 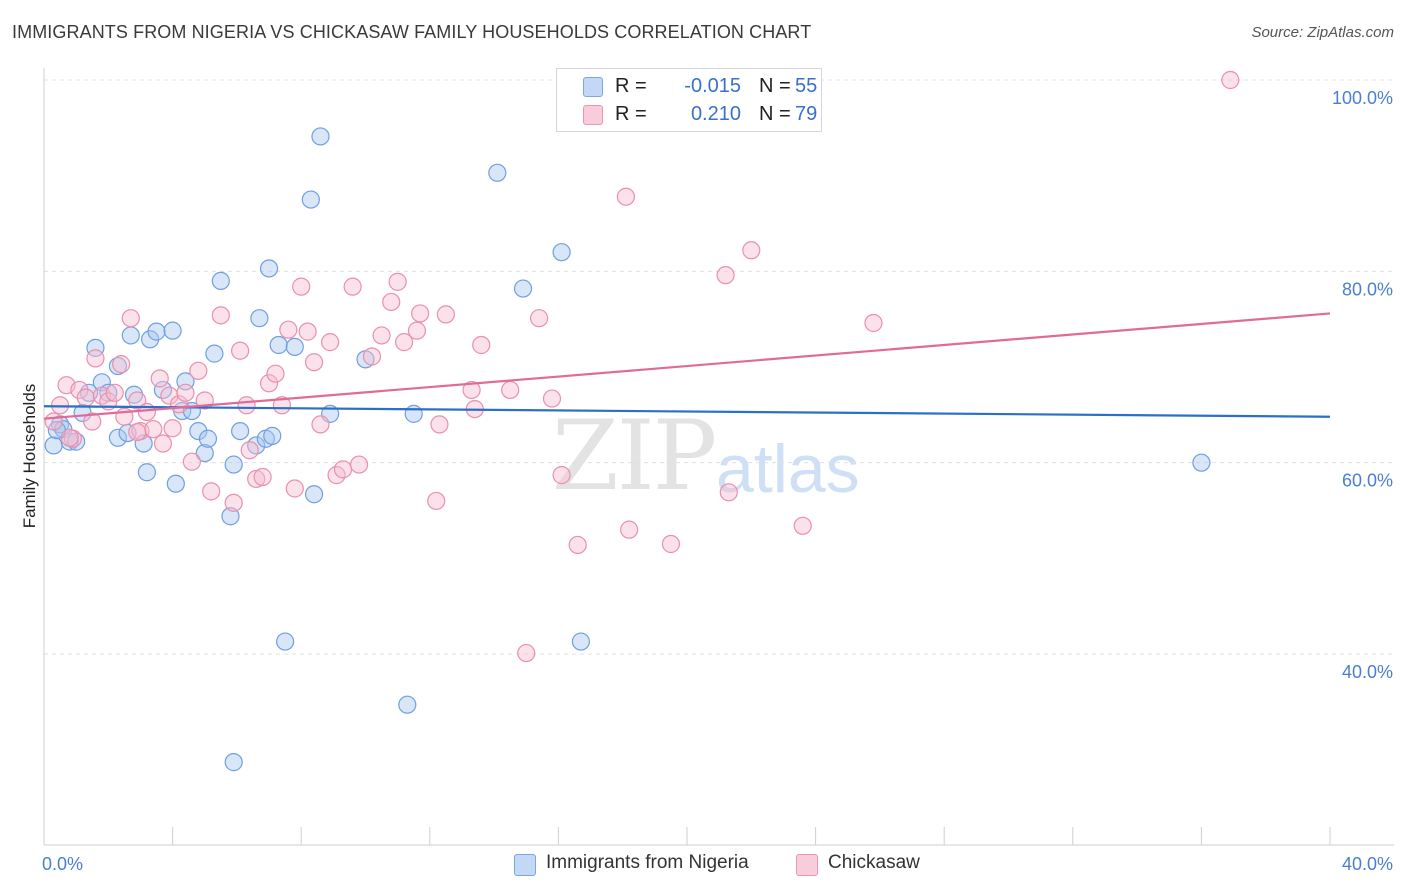 I want to click on source-credit: Source: ZipAtlas.com, so click(x=1322, y=32).